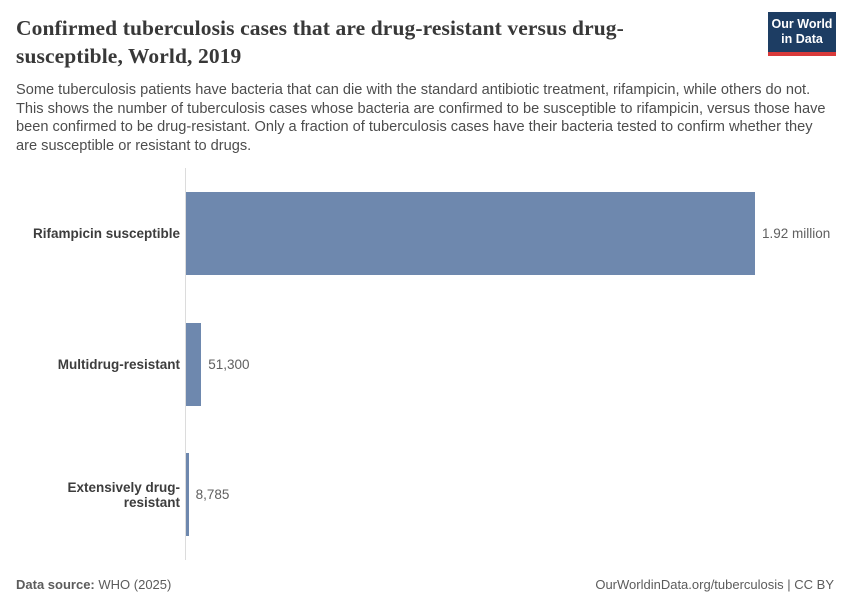 Image resolution: width=850 pixels, height=600 pixels. I want to click on category-label: Extensively drug-resistant, so click(123, 494).